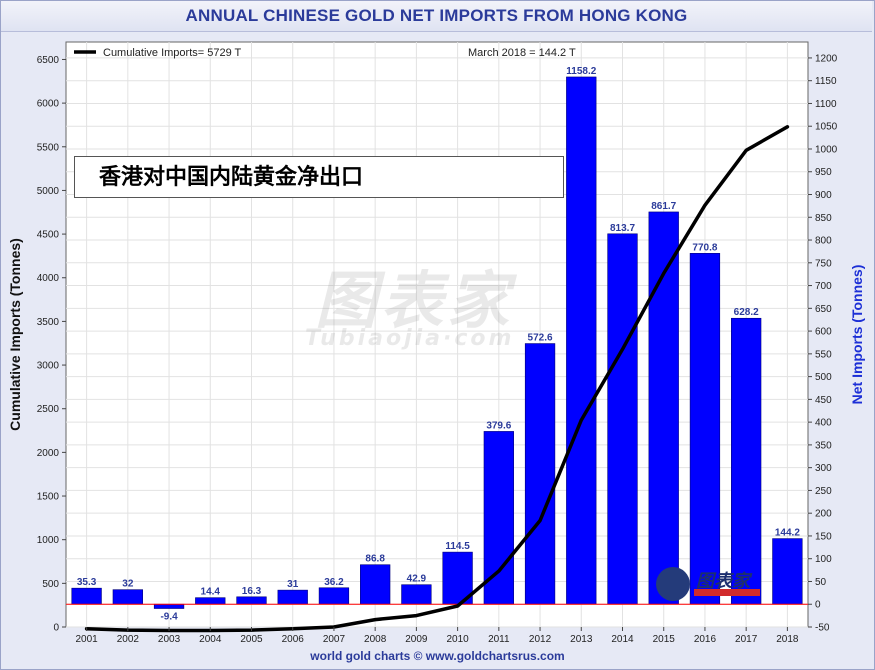 The height and width of the screenshot is (670, 875). Describe the element at coordinates (823, 195) in the screenshot. I see `y-right-tick-label: 900` at that location.